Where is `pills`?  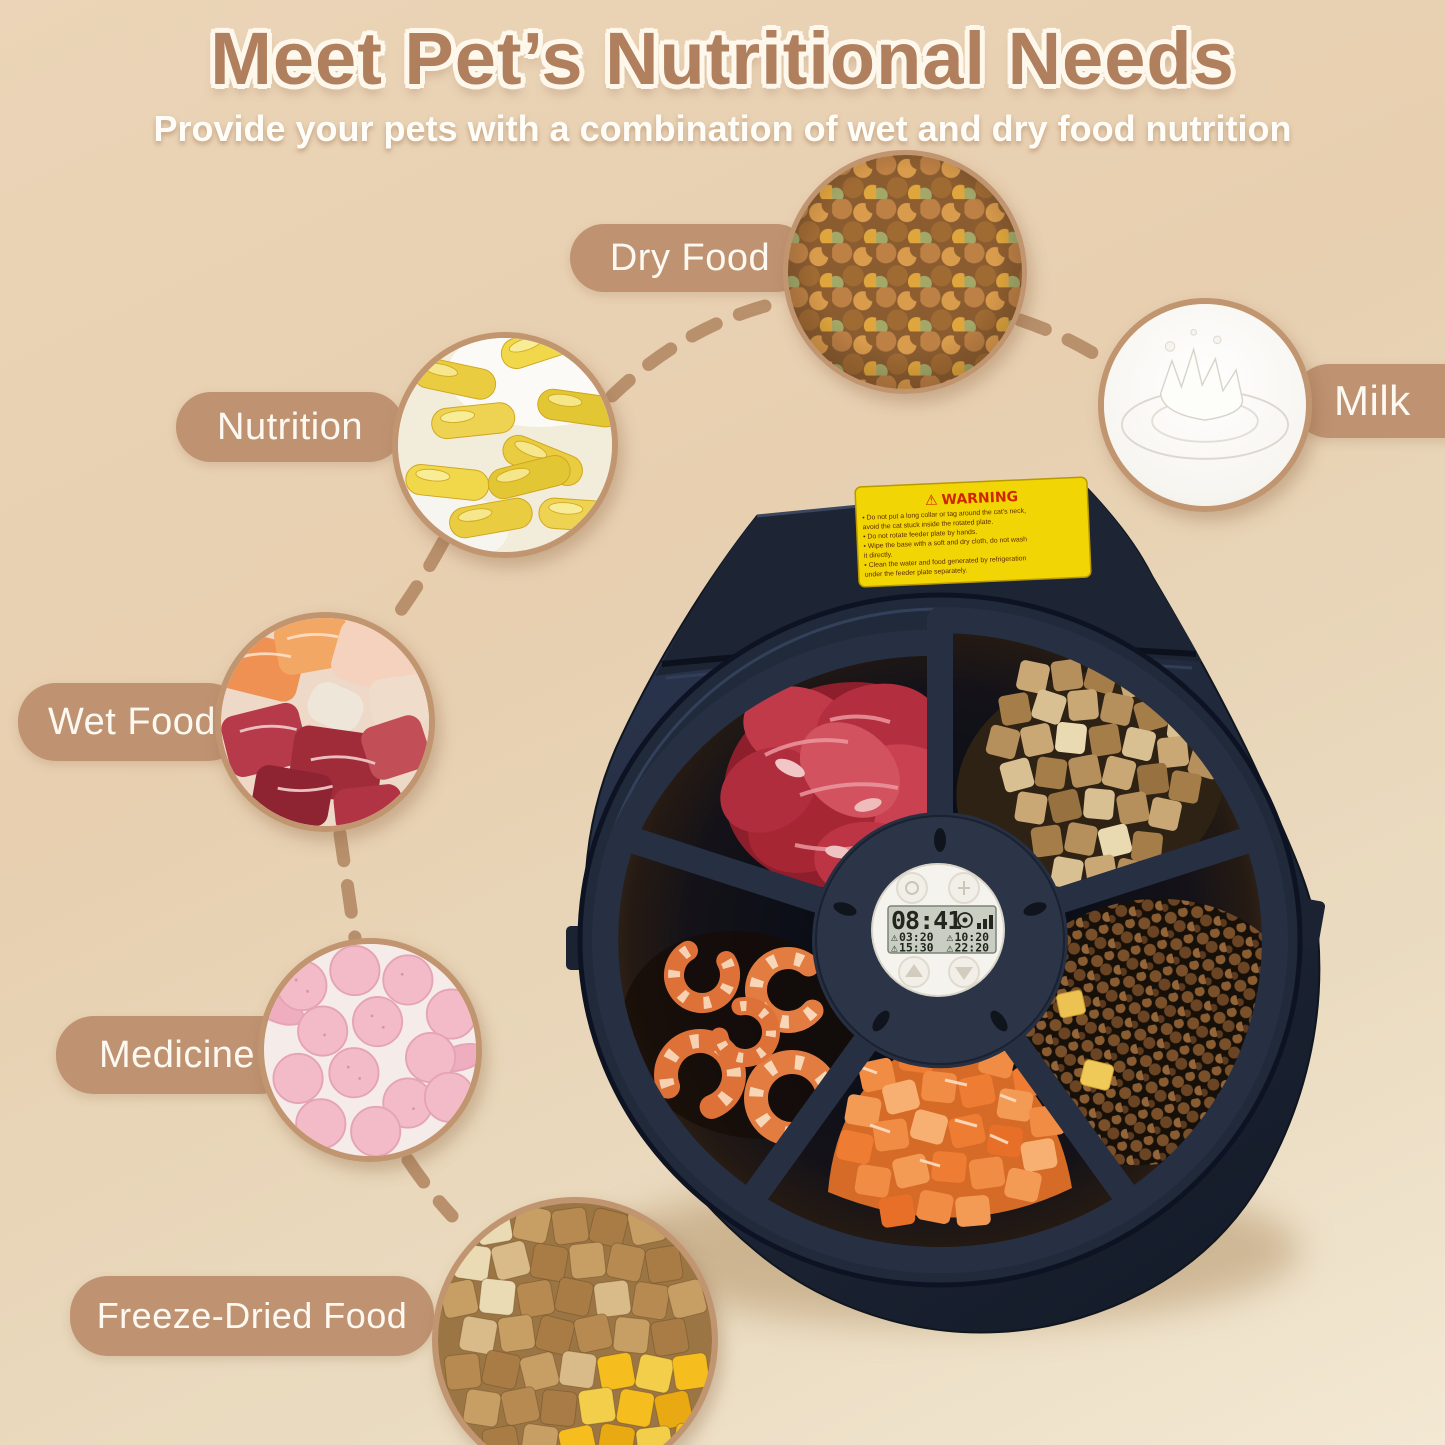 pills is located at coordinates (370, 1050).